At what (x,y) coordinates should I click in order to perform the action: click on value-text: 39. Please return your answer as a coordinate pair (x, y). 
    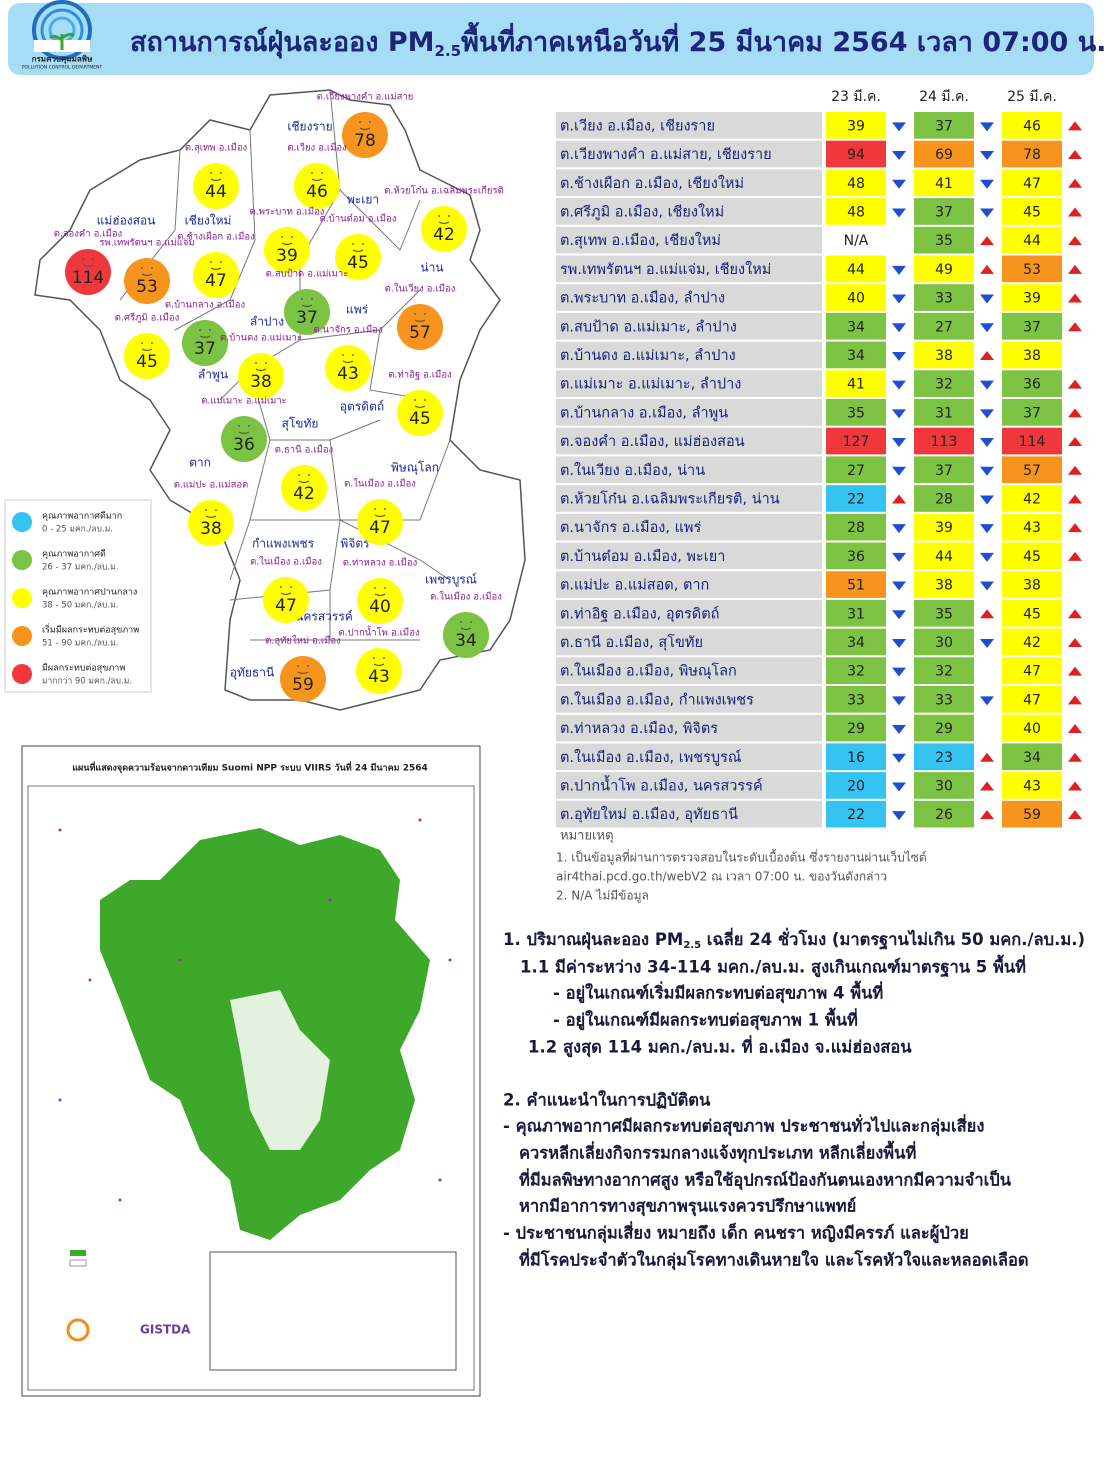
    Looking at the image, I should click on (1032, 299).